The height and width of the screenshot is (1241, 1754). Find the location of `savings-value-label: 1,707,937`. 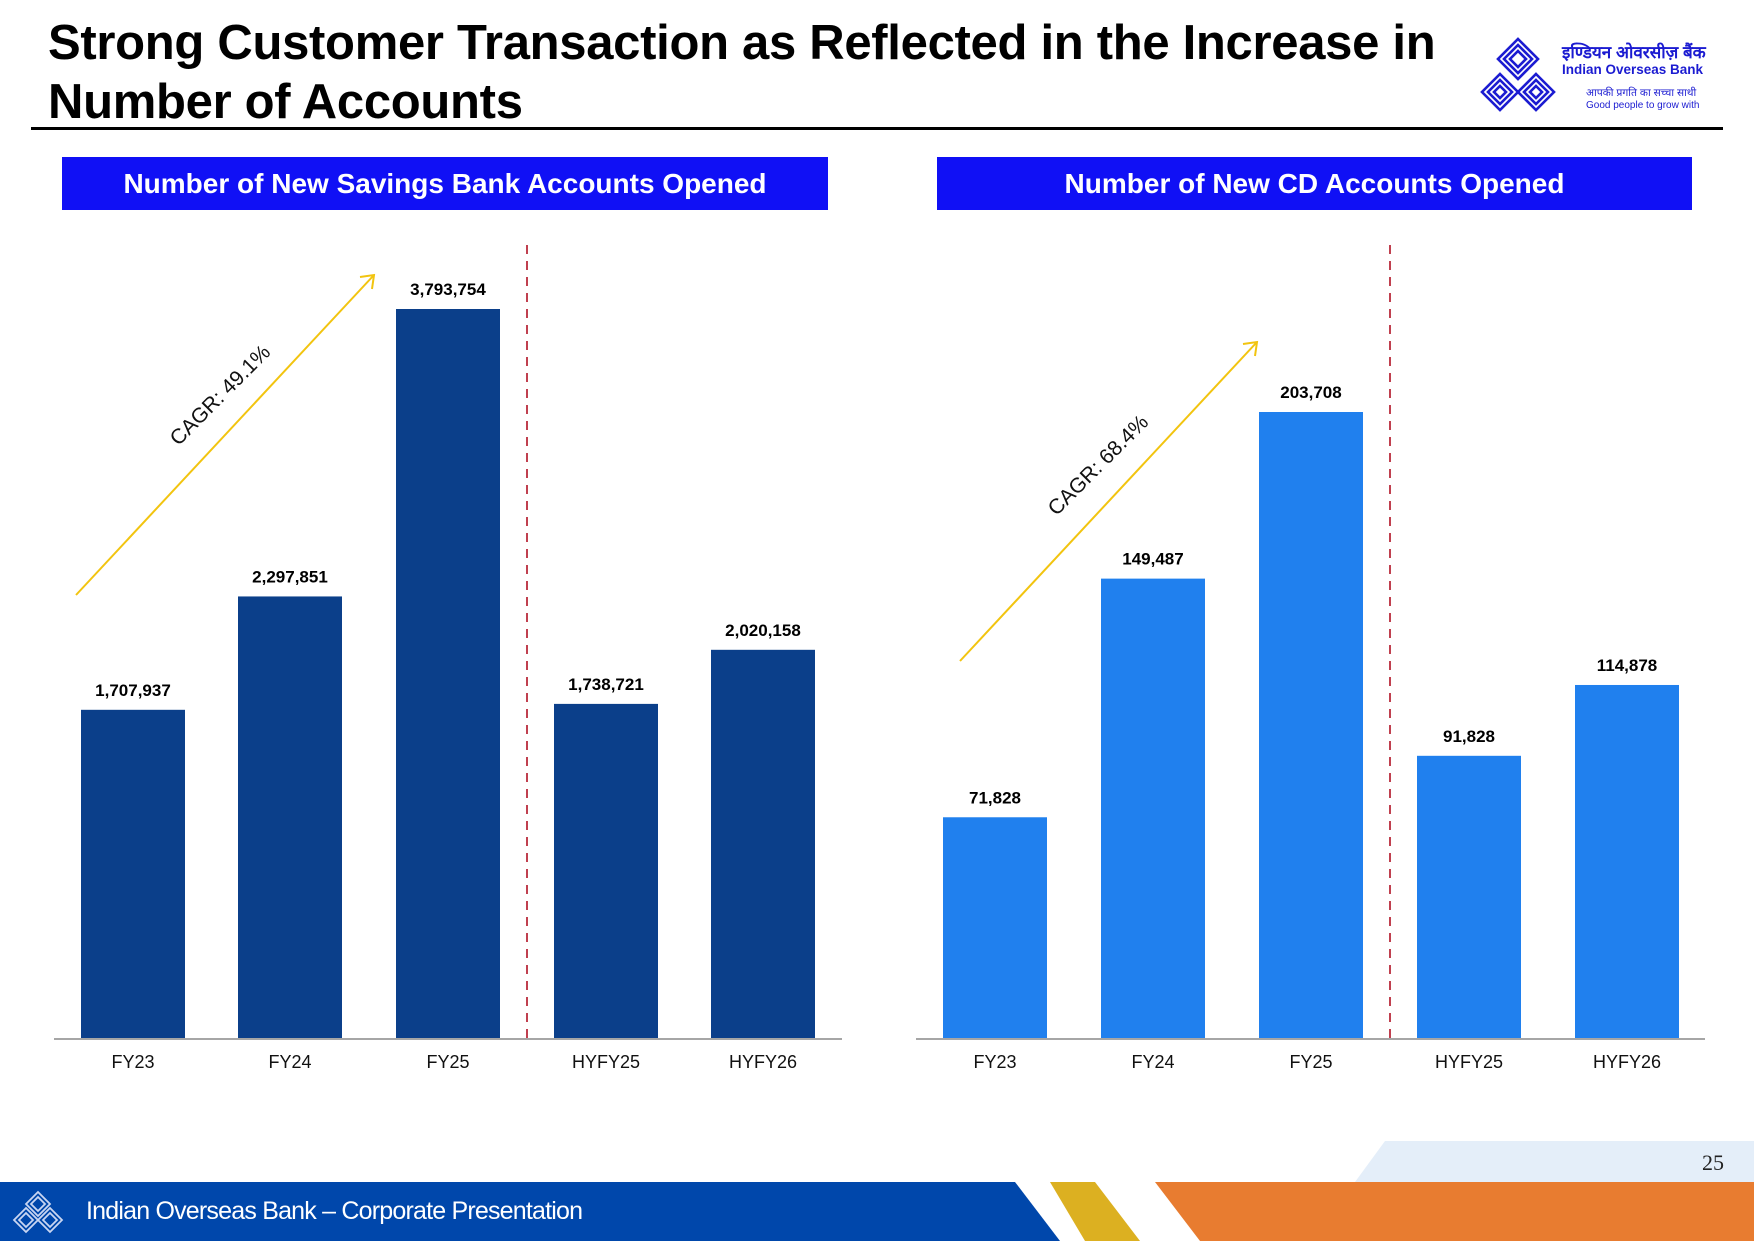

savings-value-label: 1,707,937 is located at coordinates (133, 690).